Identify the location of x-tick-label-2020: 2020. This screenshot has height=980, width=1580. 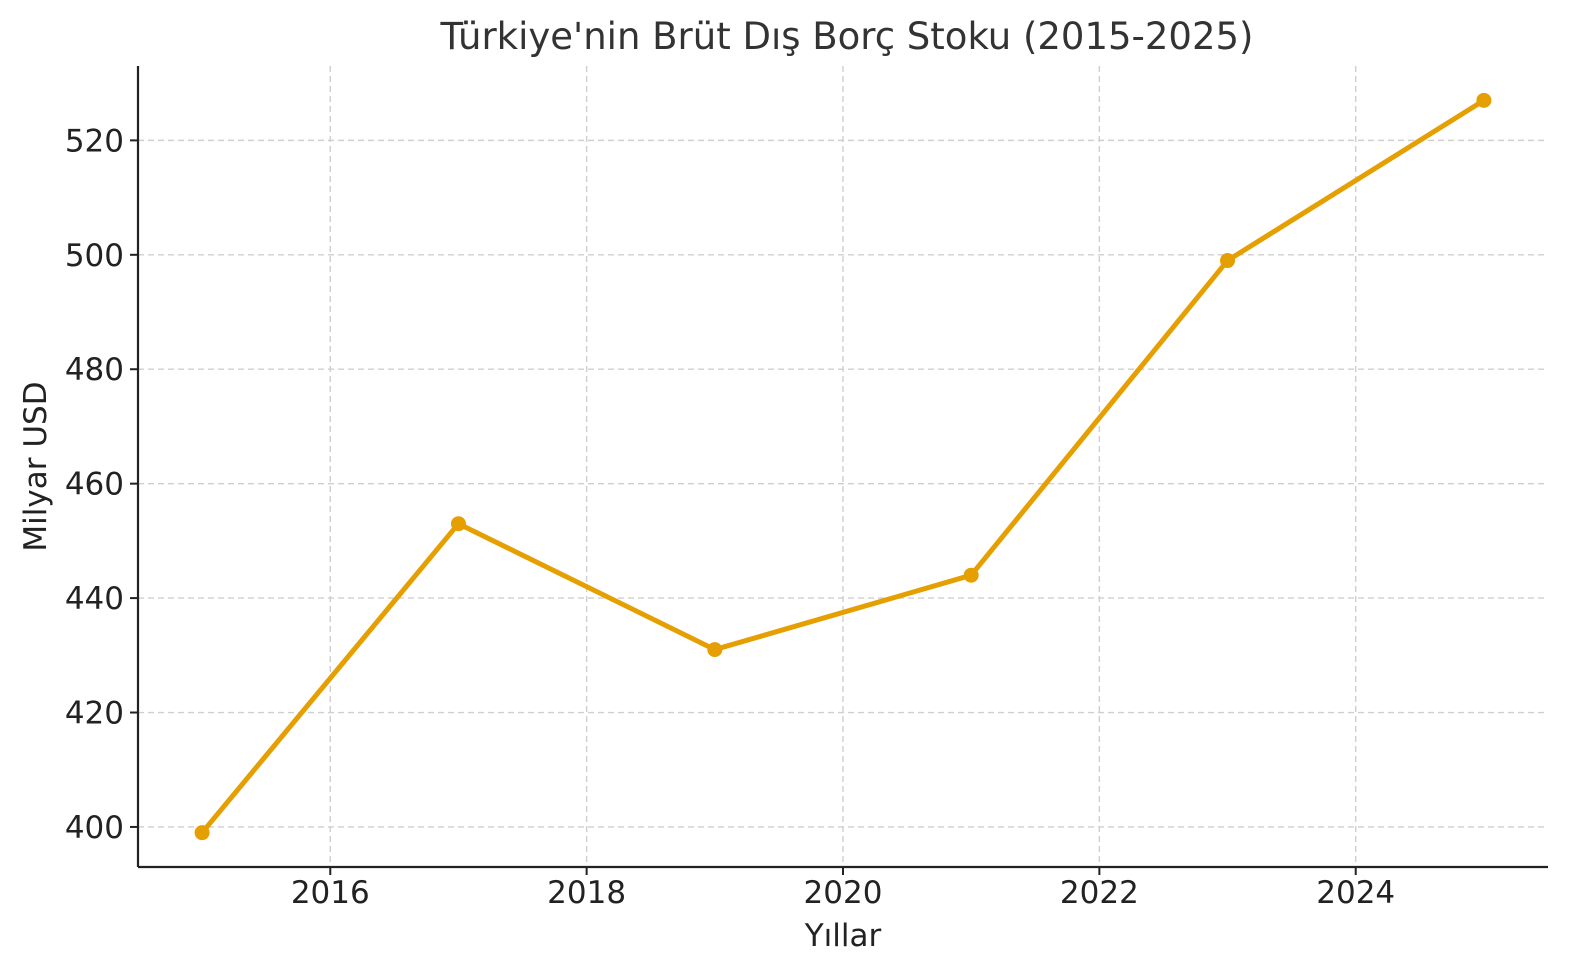
(843, 893).